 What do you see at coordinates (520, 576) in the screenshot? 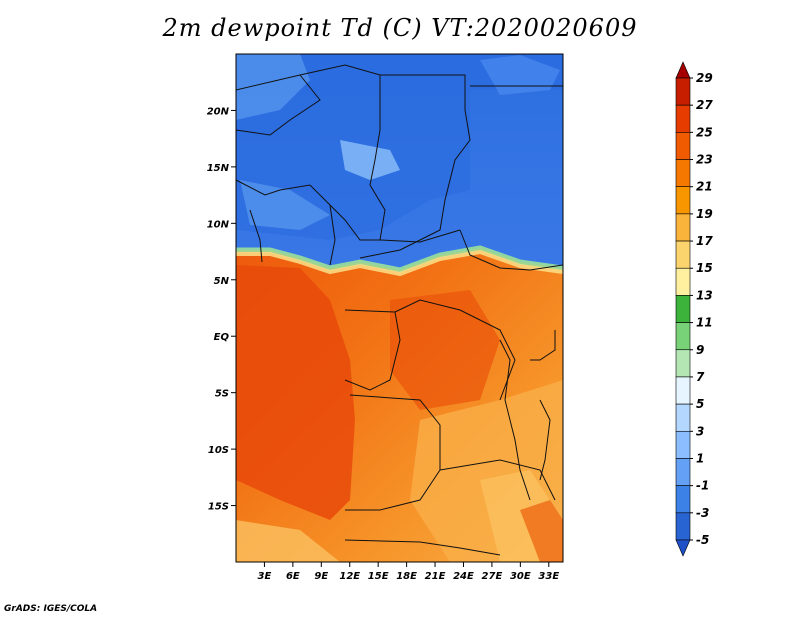
I see `lon-tick-label: 30E` at bounding box center [520, 576].